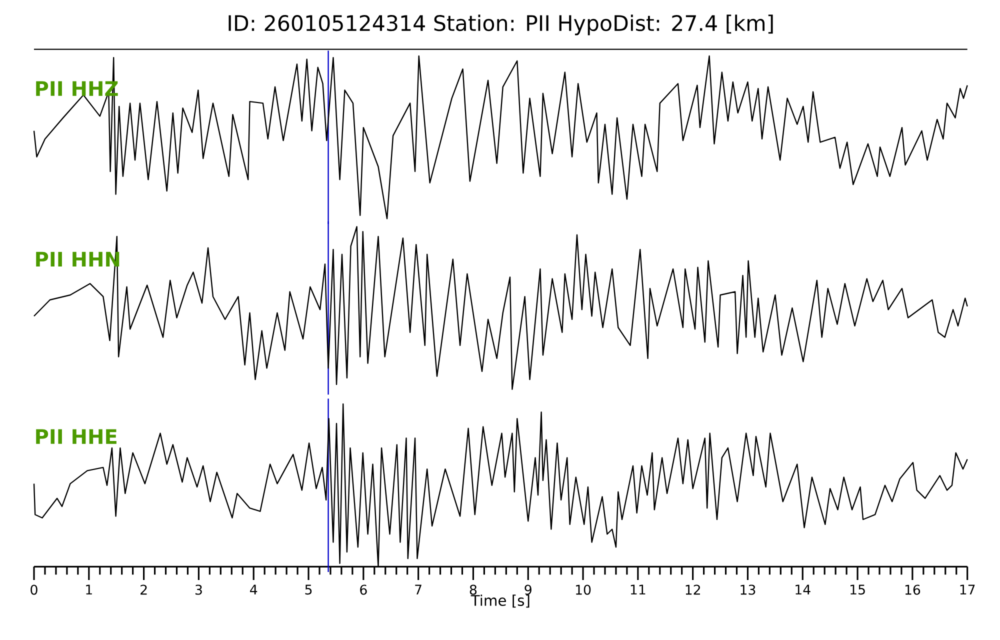  Describe the element at coordinates (500, 25) in the screenshot. I see `chart-title: ID: 260105124314 Station: PII HypoDist: 27.4 [km]` at that location.